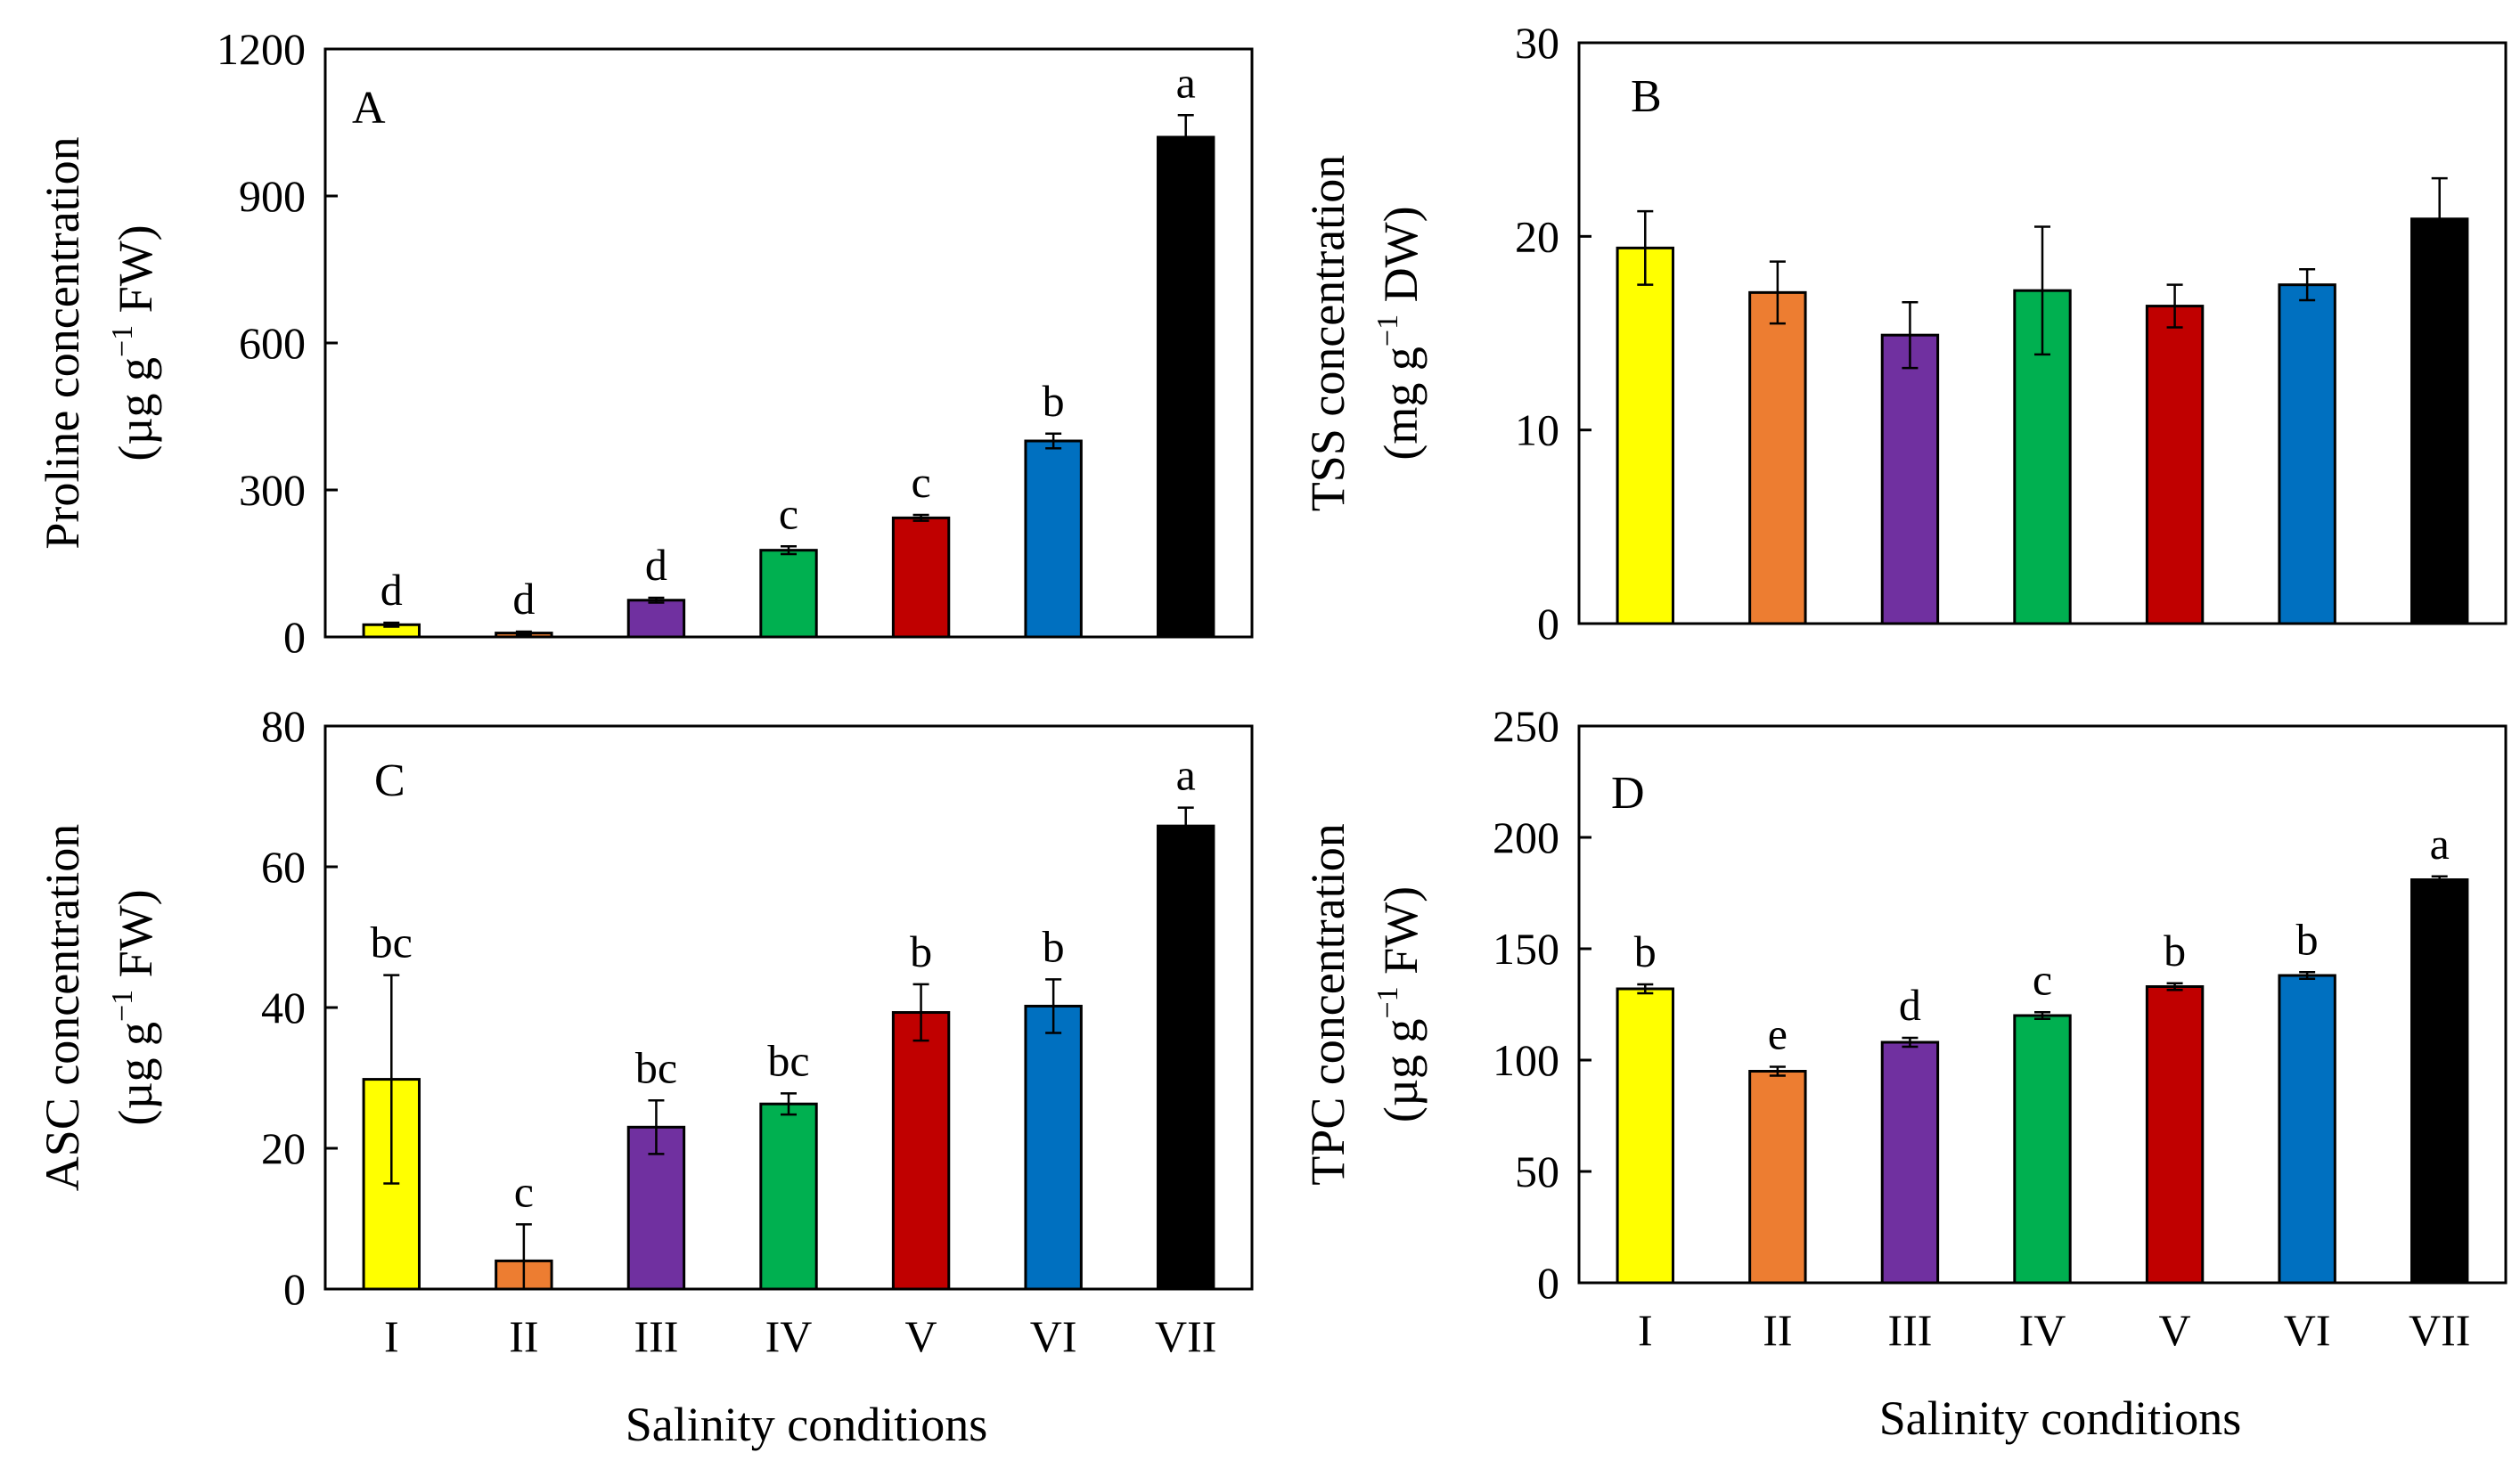  What do you see at coordinates (272, 490) in the screenshot?
I see `y-tick-label: 300` at bounding box center [272, 490].